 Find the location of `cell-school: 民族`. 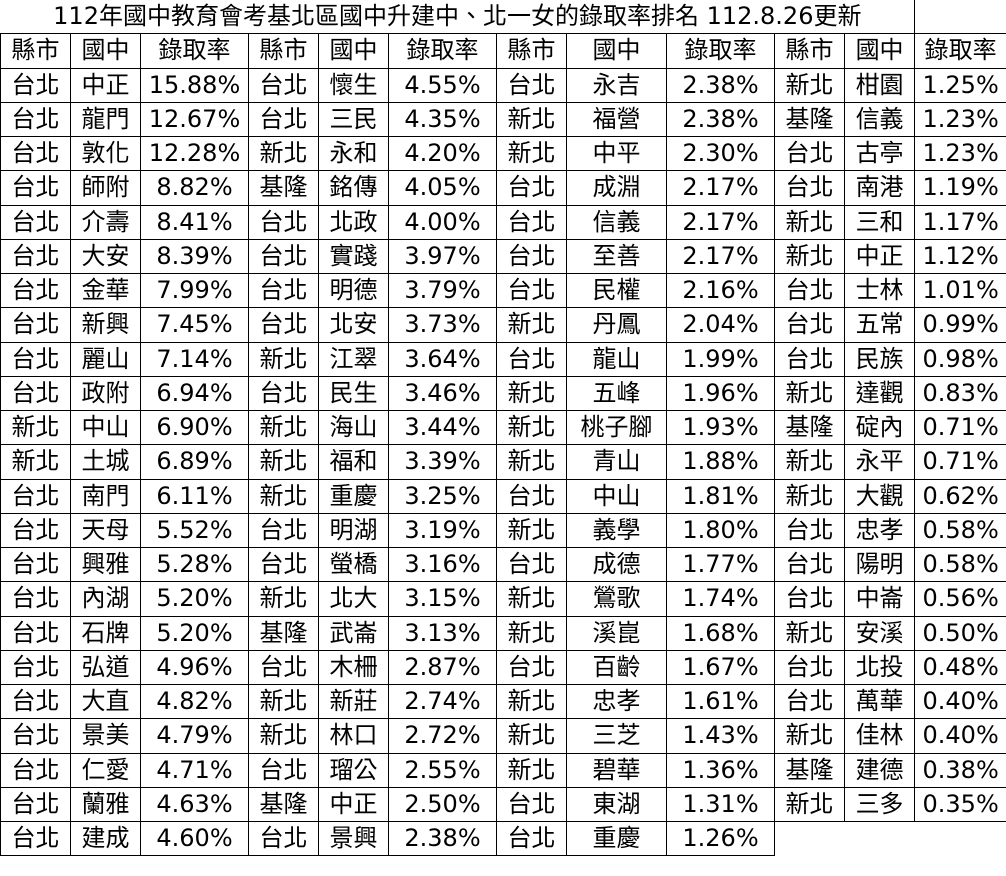

cell-school: 民族 is located at coordinates (879, 359).